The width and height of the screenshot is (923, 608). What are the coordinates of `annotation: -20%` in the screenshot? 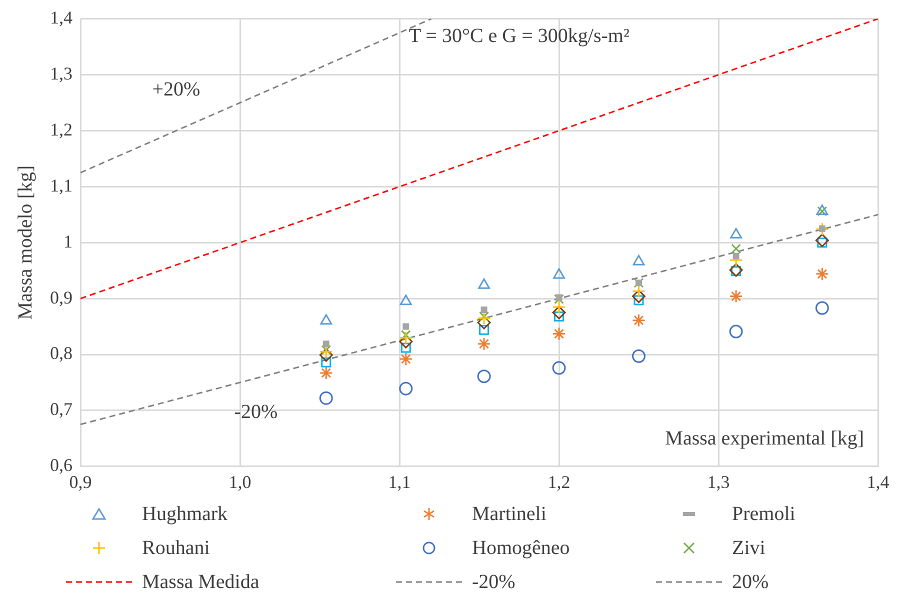 It's located at (256, 411).